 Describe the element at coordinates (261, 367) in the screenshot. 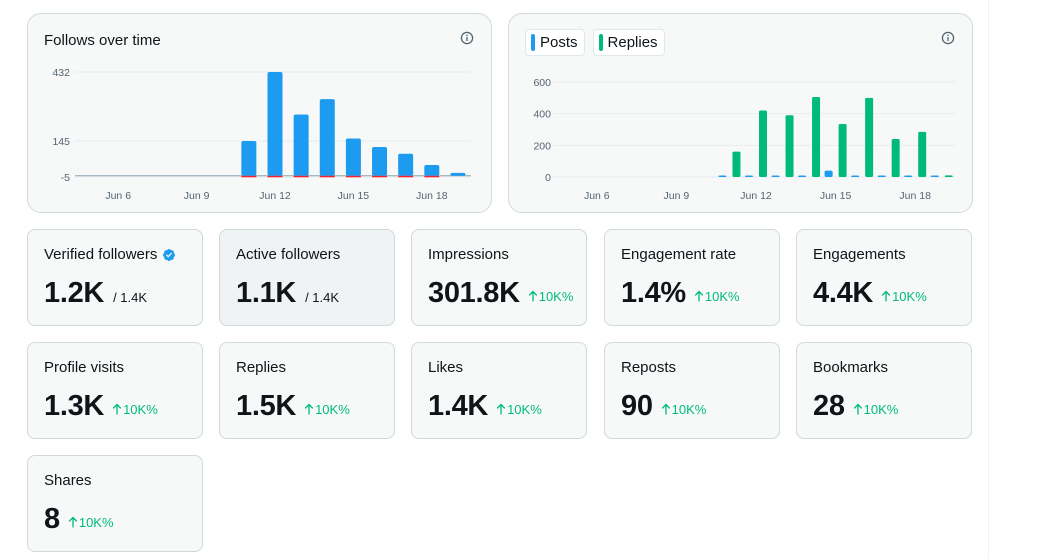

I see `stat-label-text: Replies` at that location.